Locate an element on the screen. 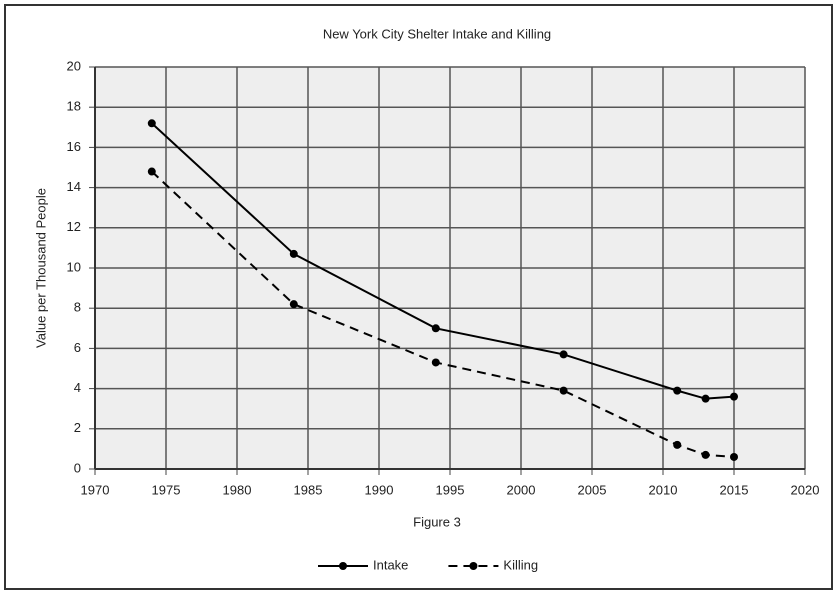 The height and width of the screenshot is (599, 838). x-tick-label: 2020 is located at coordinates (805, 489).